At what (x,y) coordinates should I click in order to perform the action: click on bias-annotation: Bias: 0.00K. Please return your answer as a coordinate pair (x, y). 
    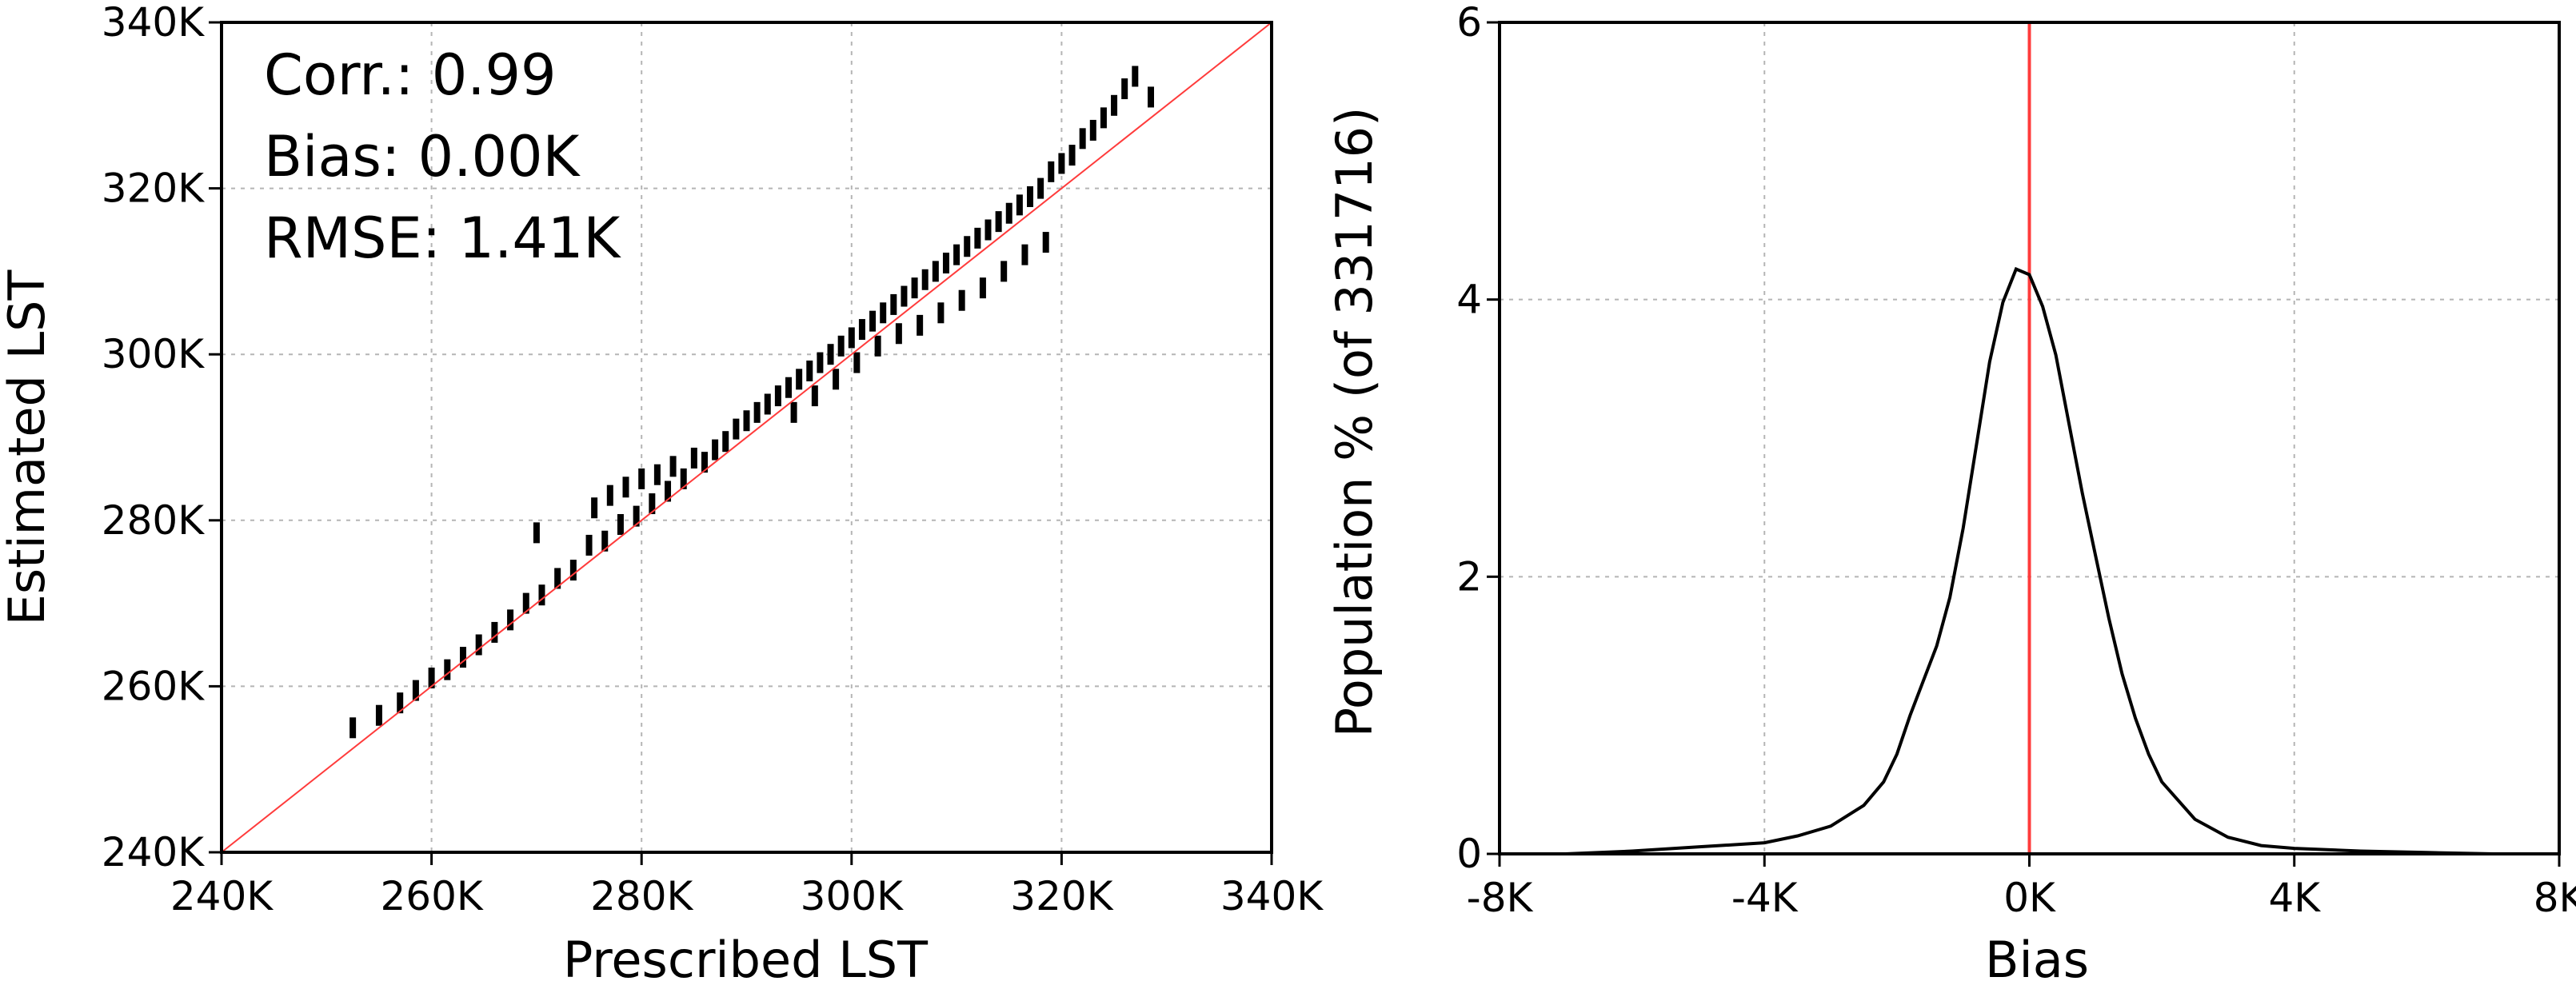
    Looking at the image, I should click on (422, 156).